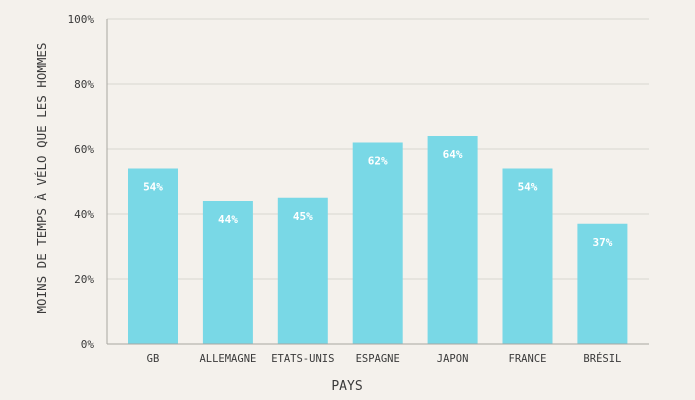 This screenshot has height=400, width=695. I want to click on bar-value-label: 37%, so click(602, 242).